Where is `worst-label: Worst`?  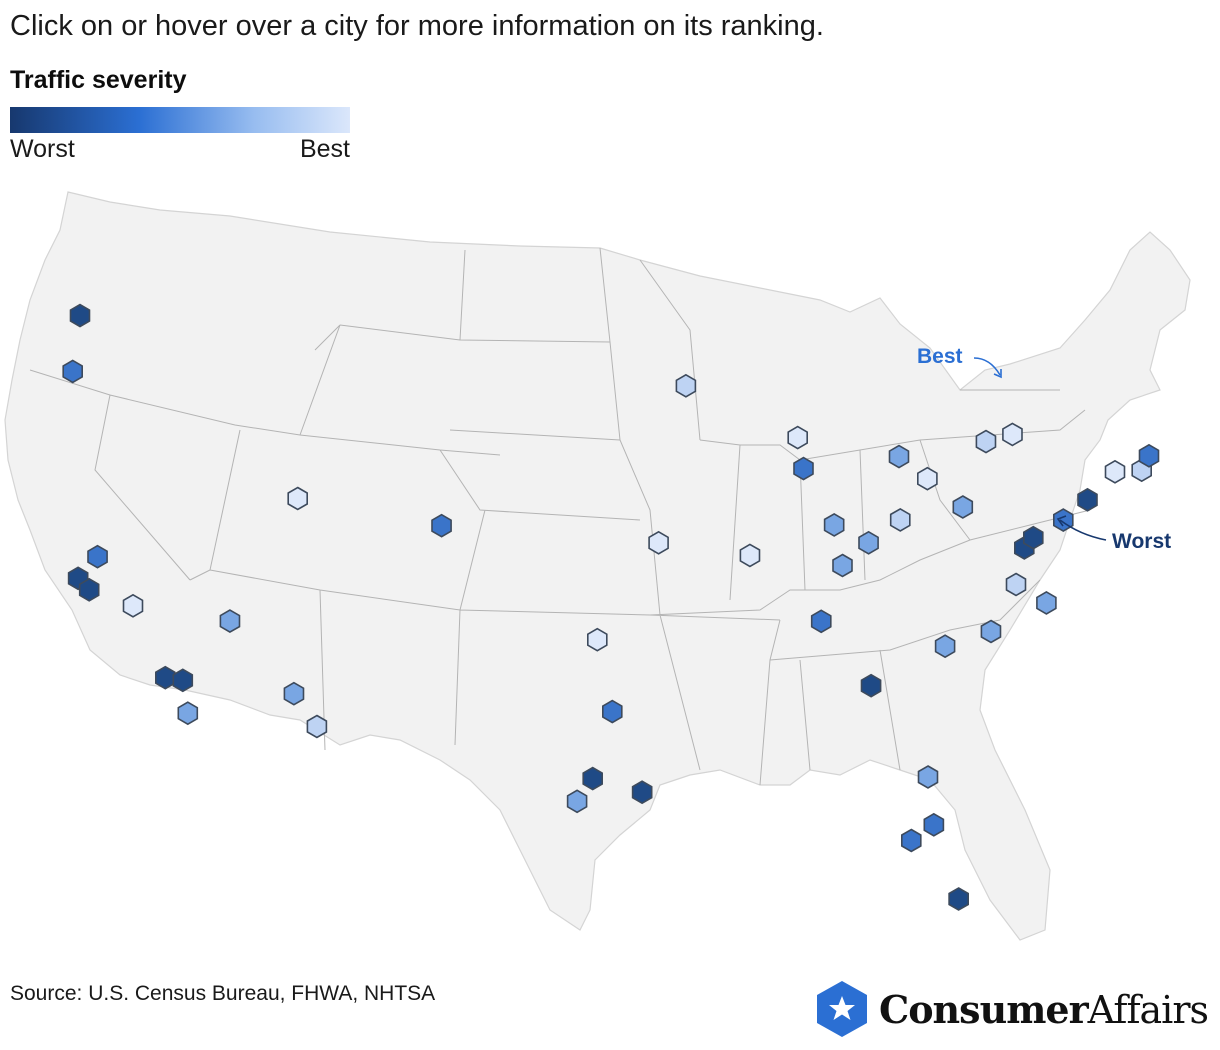 worst-label: Worst is located at coordinates (1141, 541).